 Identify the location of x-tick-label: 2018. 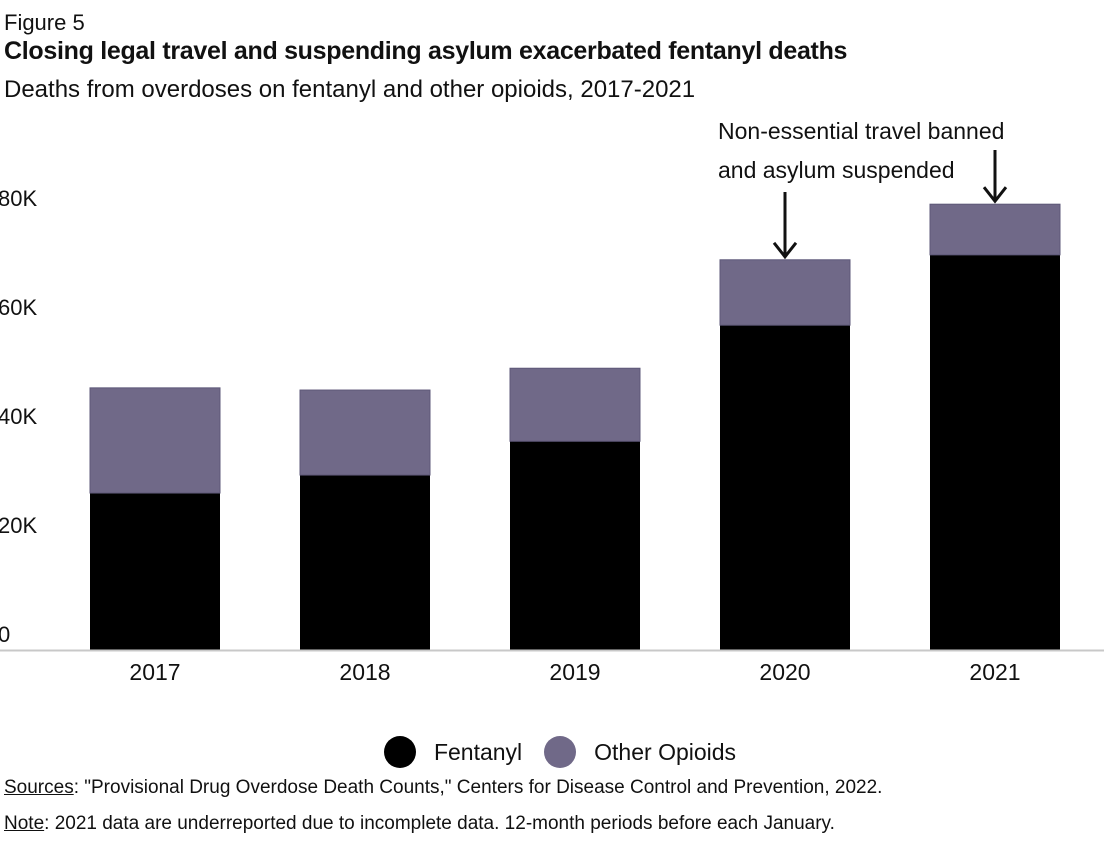
(364, 672).